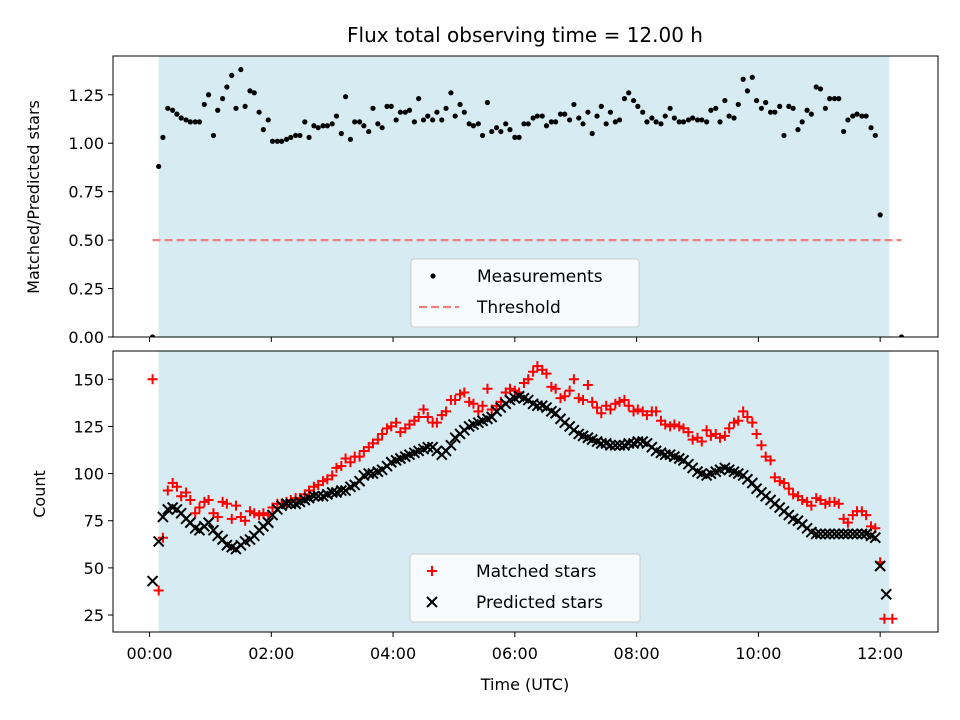  Describe the element at coordinates (432, 602) in the screenshot. I see `legend-marker-predicted` at that location.